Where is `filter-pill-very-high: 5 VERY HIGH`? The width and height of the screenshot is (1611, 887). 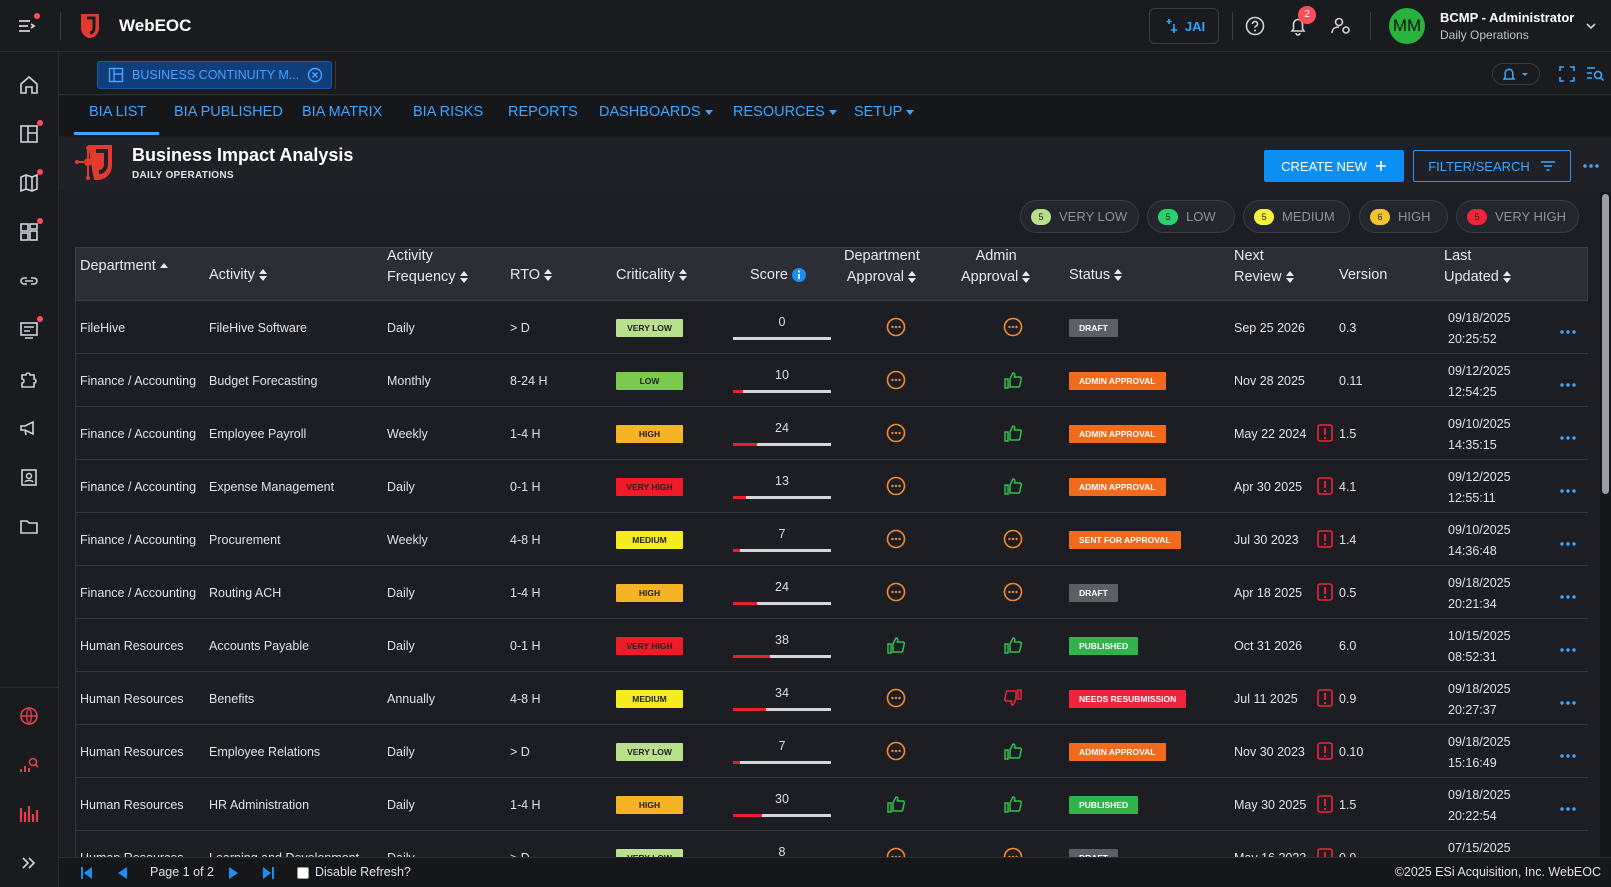 filter-pill-very-high: 5 VERY HIGH is located at coordinates (1517, 216).